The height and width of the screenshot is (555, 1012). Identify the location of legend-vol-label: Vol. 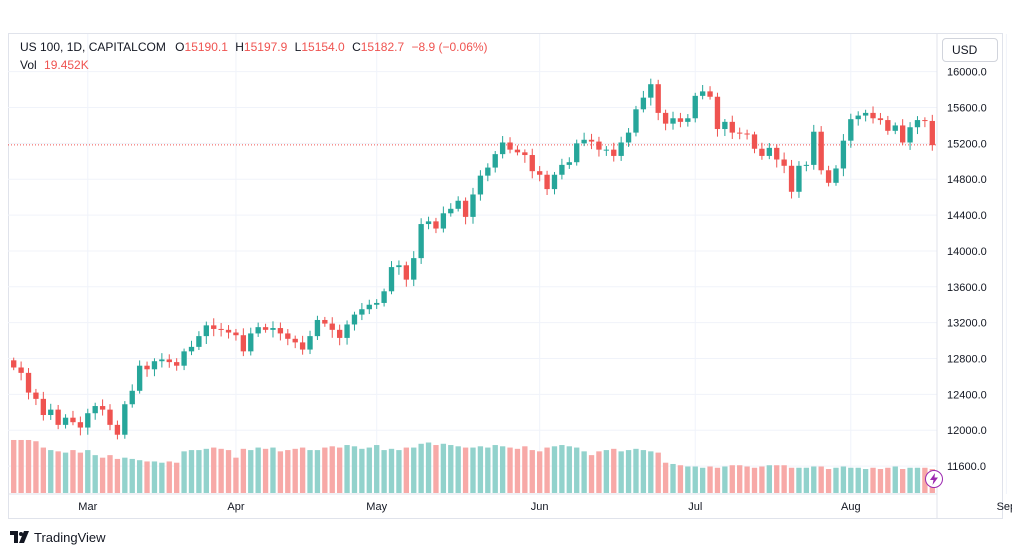
(28, 65).